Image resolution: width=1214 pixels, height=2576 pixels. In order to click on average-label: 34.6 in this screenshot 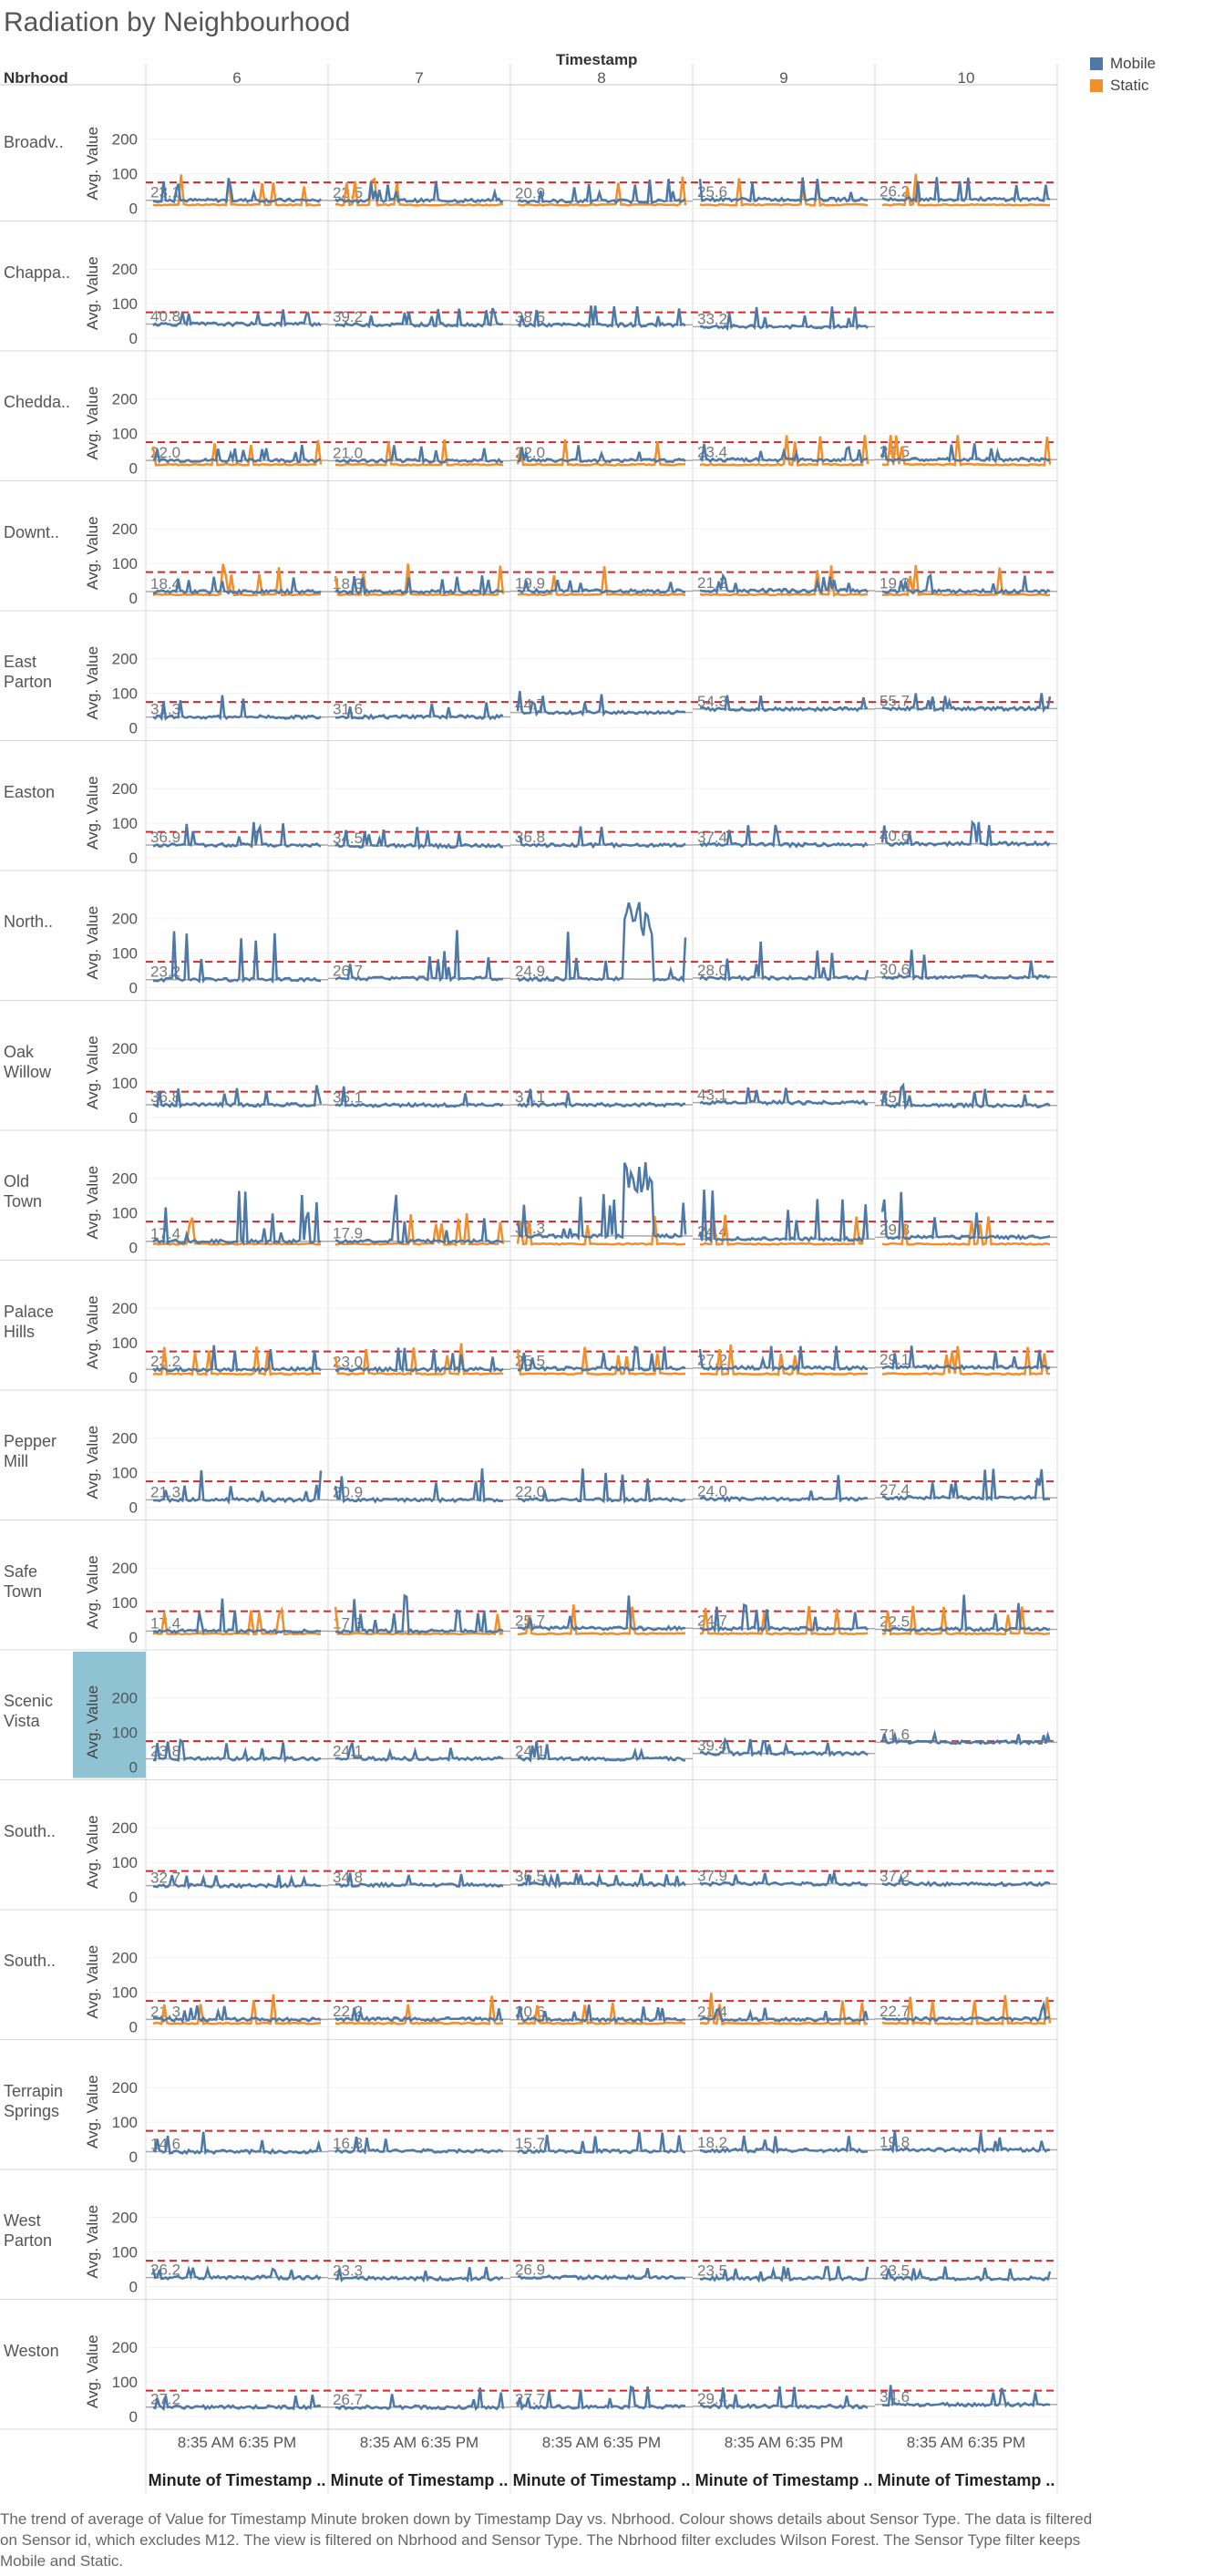, I will do `click(895, 2397)`.